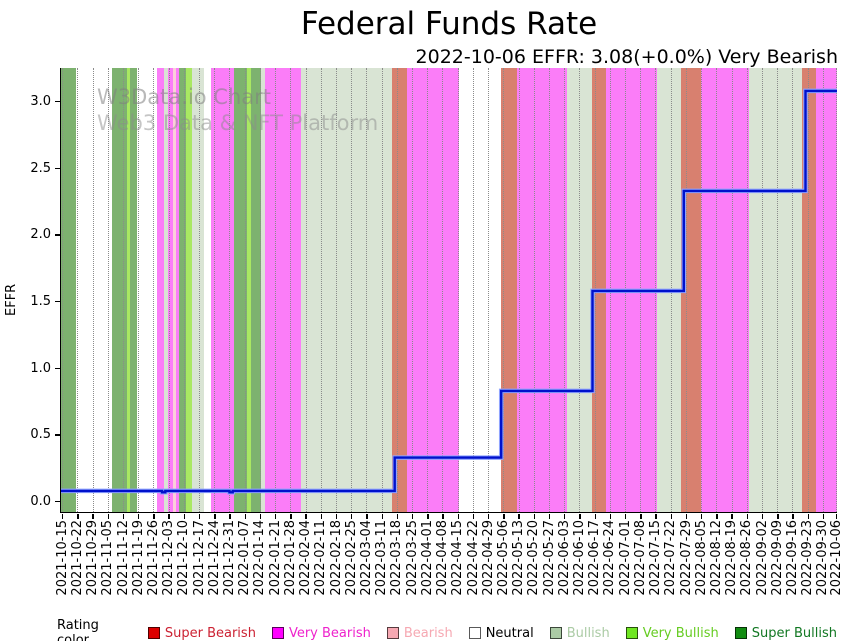  I want to click on legend-label-very_bullish: Very Bullish, so click(680, 633).